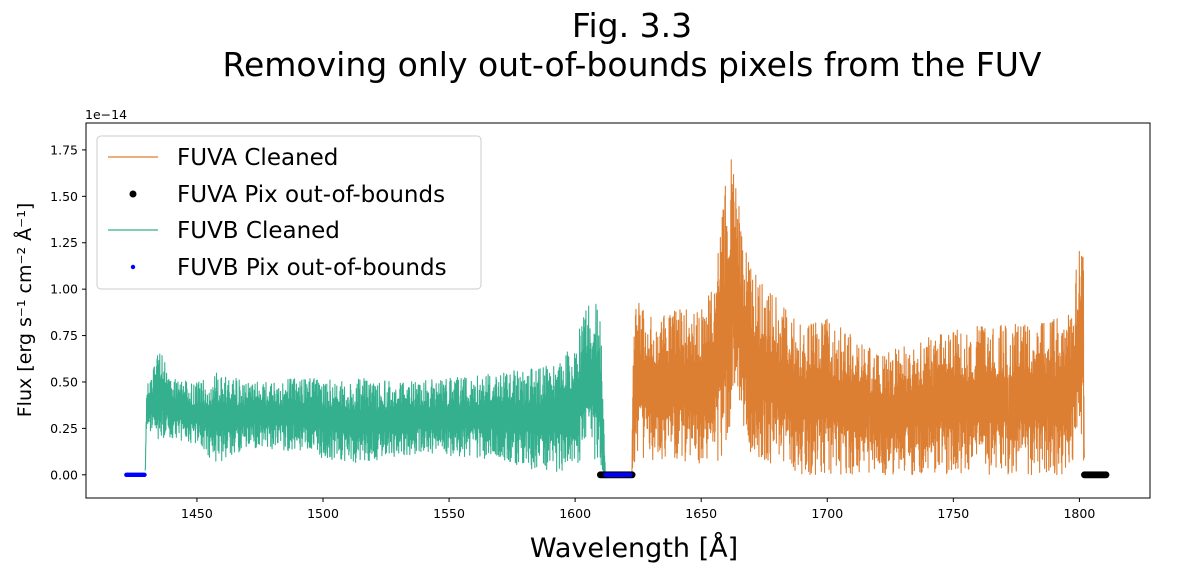 Image resolution: width=1189 pixels, height=574 pixels. What do you see at coordinates (638, 509) in the screenshot?
I see `x-axis: 1450 1500 1550 1600 1650 1700 1750 1800` at bounding box center [638, 509].